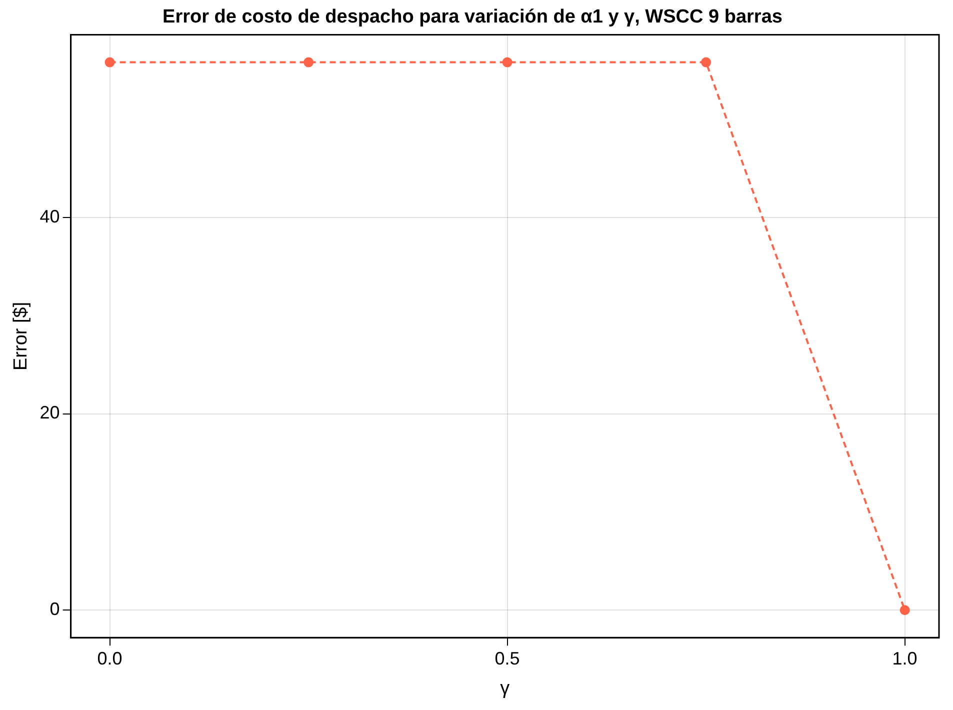 The width and height of the screenshot is (953, 710). What do you see at coordinates (21, 336) in the screenshot?
I see `y-axis-title: Error [$]` at bounding box center [21, 336].